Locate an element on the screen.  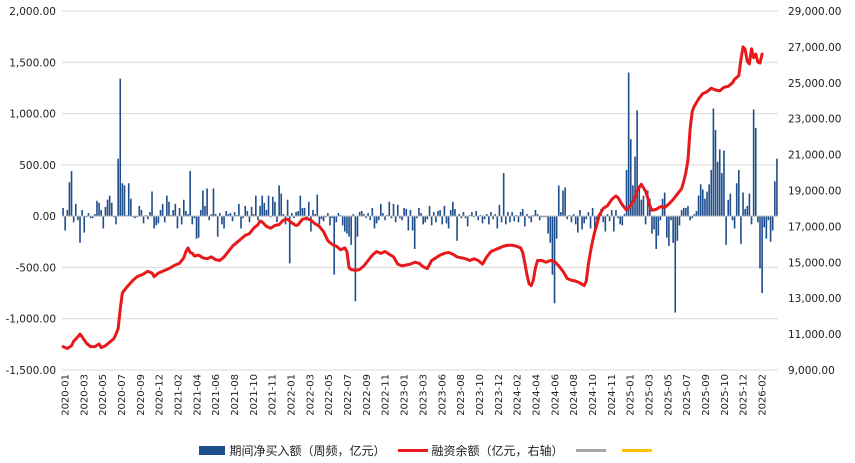
legend-swatch-red-line is located at coordinates (412, 450).